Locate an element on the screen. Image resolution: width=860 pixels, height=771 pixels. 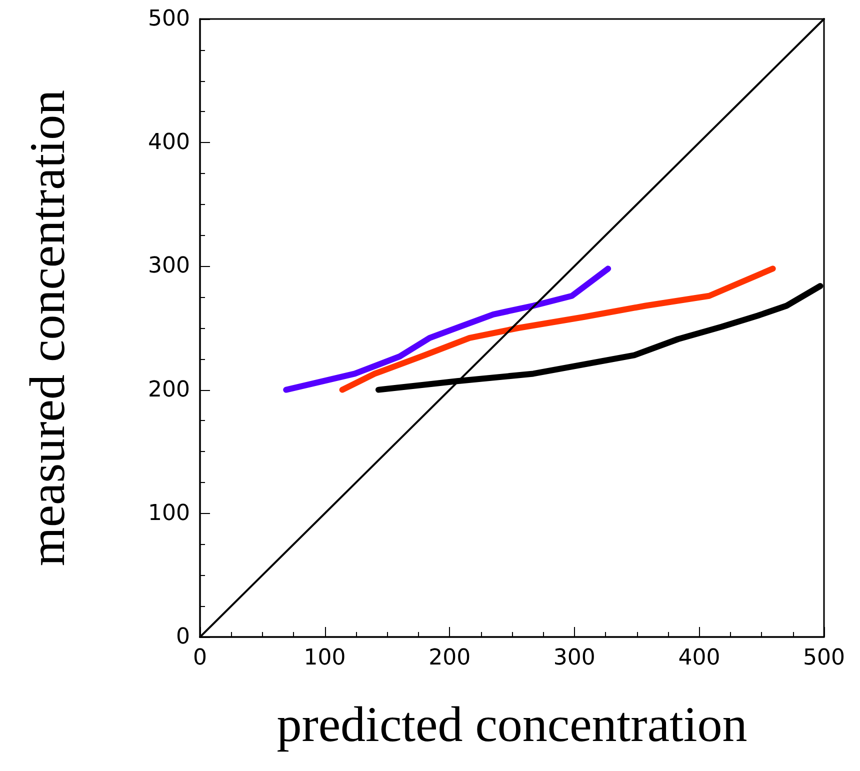
y-tick-label: 200 is located at coordinates (169, 389).